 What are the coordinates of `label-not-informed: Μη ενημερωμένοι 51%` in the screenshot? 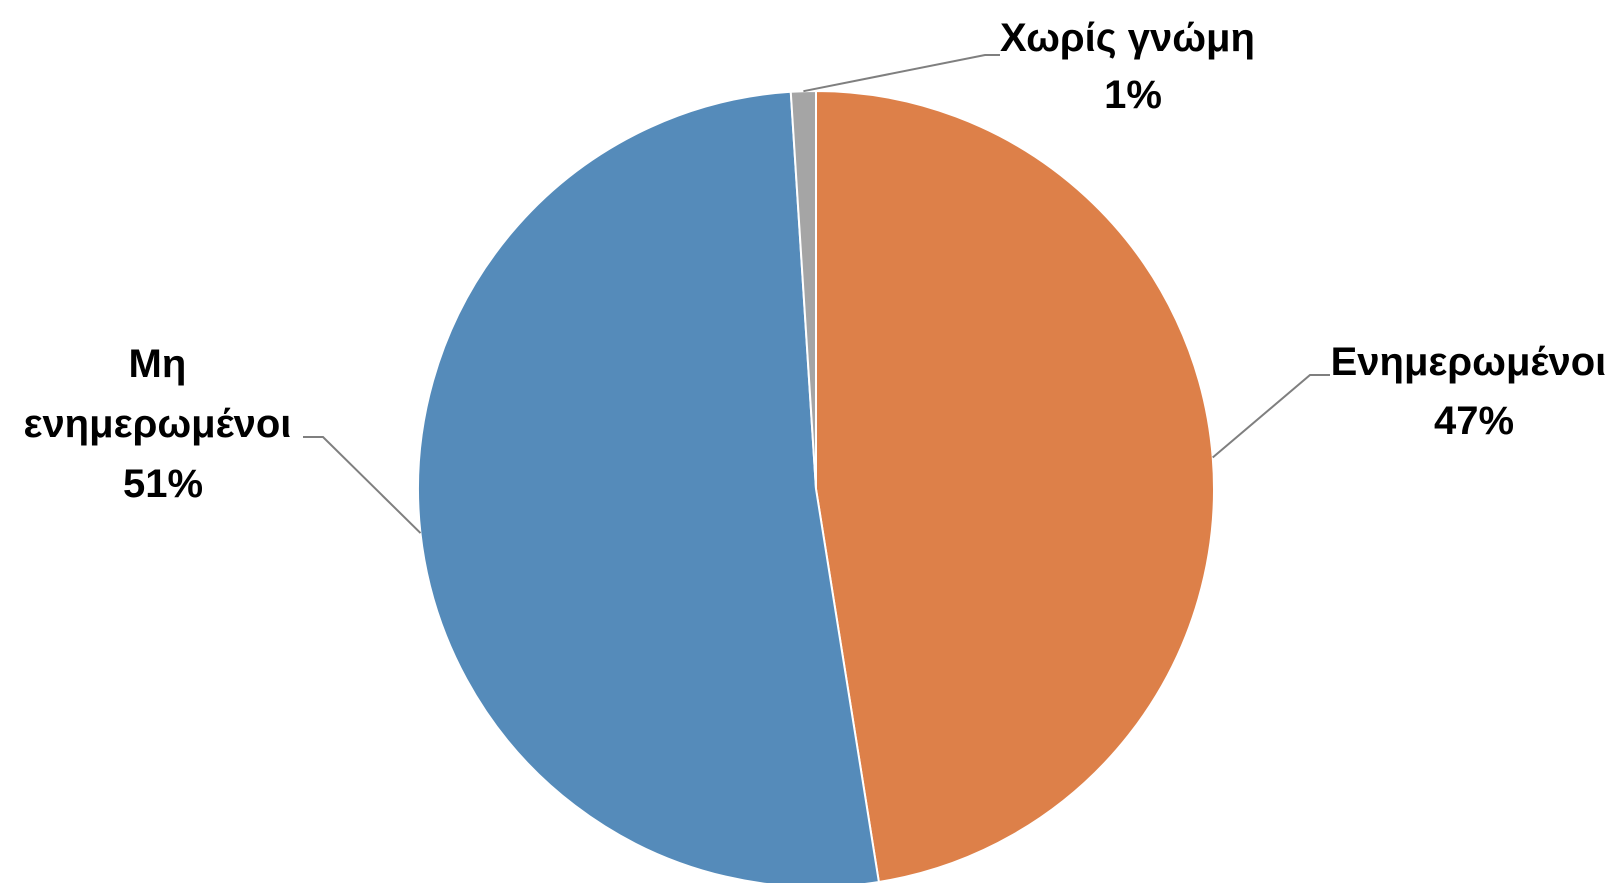 It's located at (162, 424).